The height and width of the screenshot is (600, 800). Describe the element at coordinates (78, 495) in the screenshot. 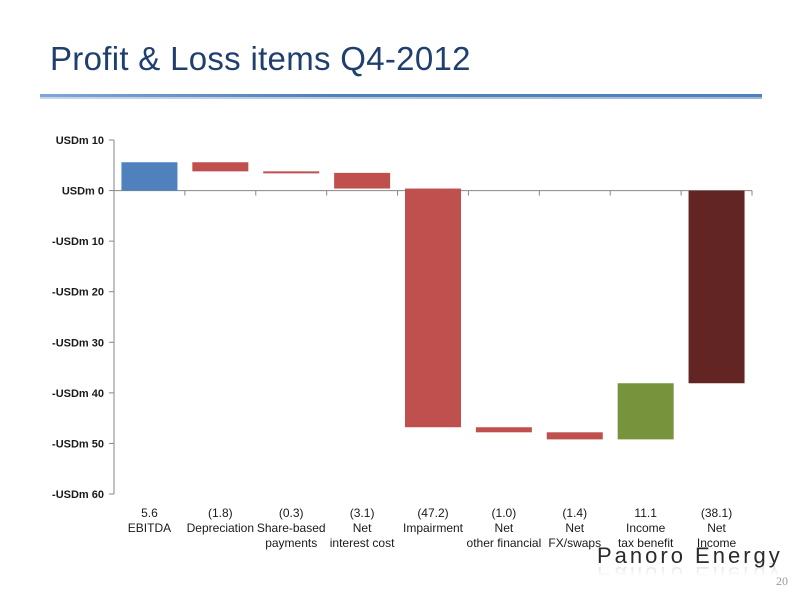

I see `y-tick-label: -USDm 60` at that location.